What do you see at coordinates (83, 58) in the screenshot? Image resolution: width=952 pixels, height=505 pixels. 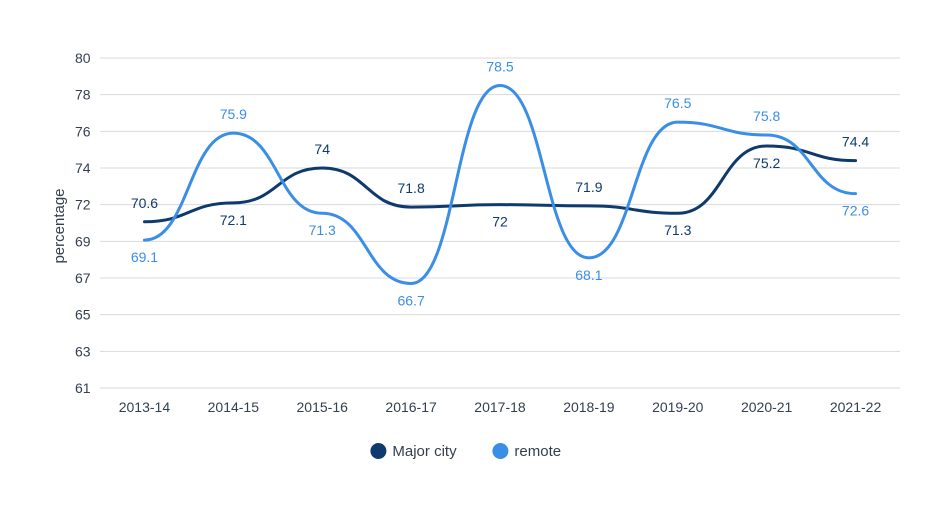 I see `y-tick-label: 80` at bounding box center [83, 58].